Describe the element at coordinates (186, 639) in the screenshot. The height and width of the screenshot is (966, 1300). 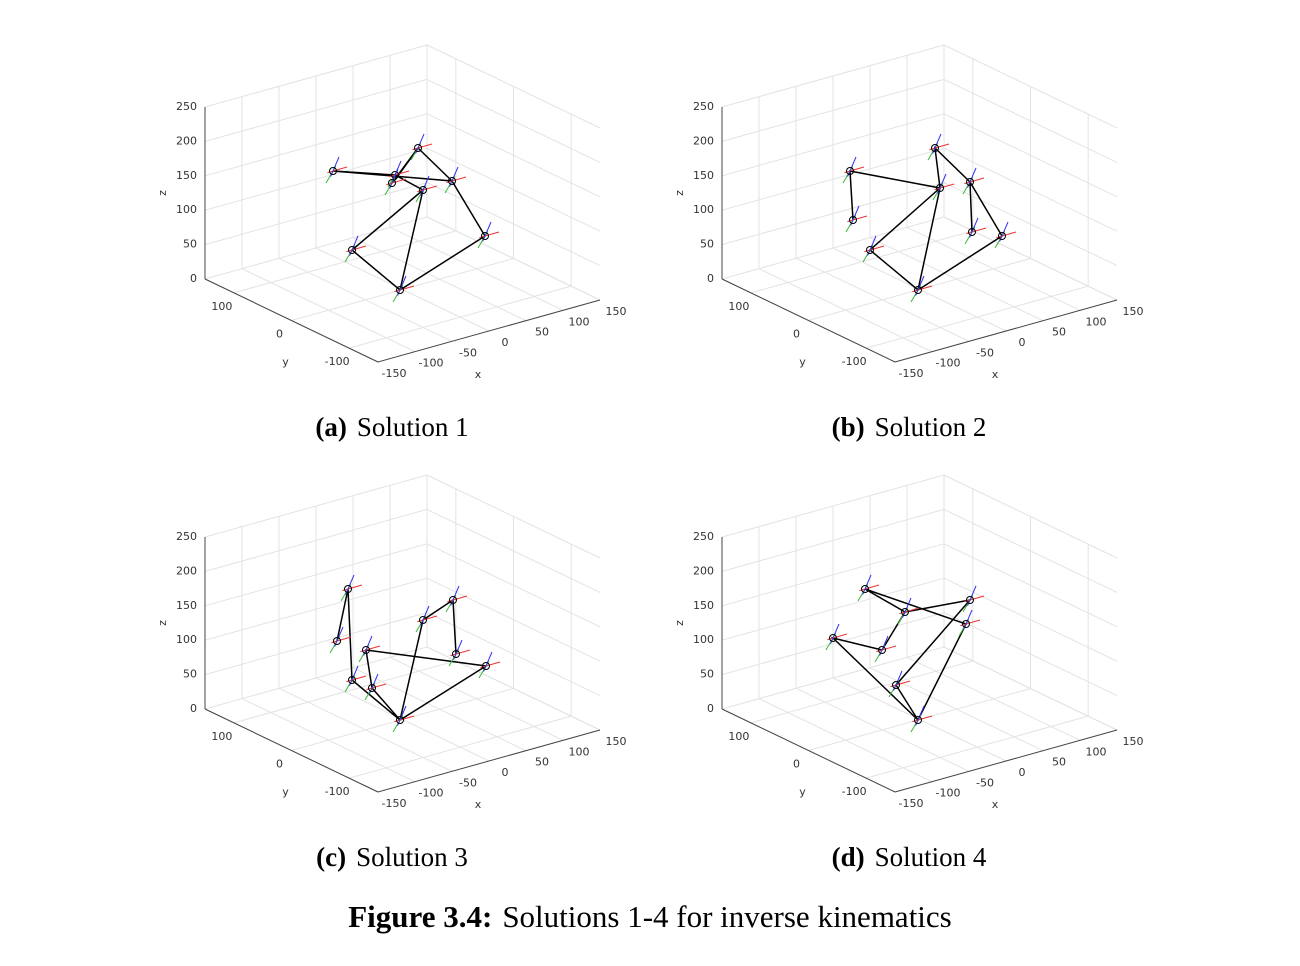
I see `z-tick-label: 100` at that location.